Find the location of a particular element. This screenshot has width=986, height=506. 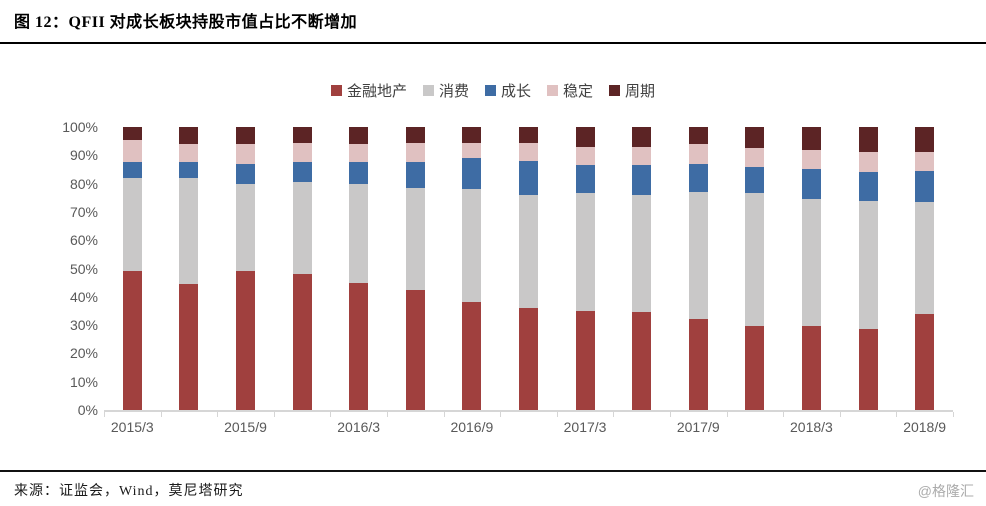

x-tick-label: 2017/9 is located at coordinates (698, 427).